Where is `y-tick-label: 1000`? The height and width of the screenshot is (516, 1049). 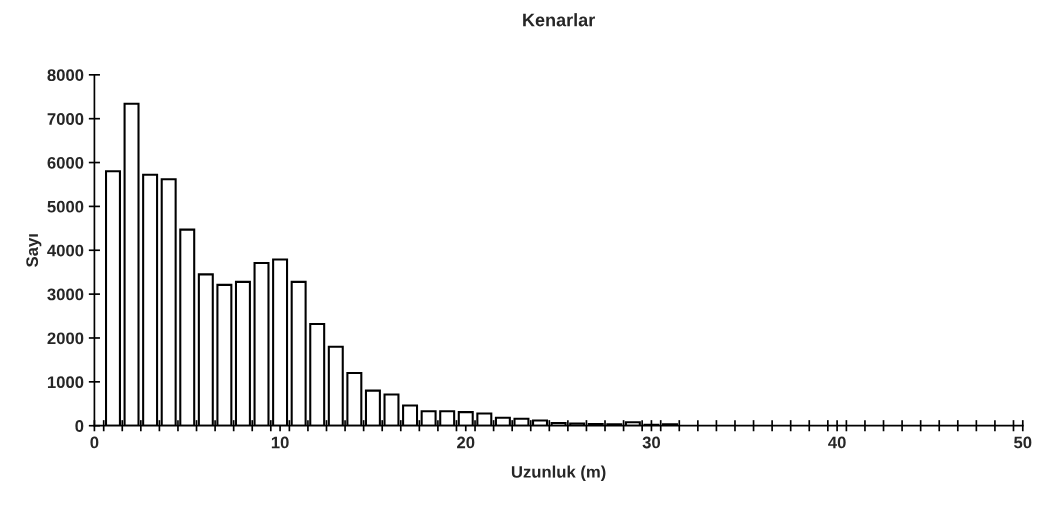
y-tick-label: 1000 is located at coordinates (65, 382).